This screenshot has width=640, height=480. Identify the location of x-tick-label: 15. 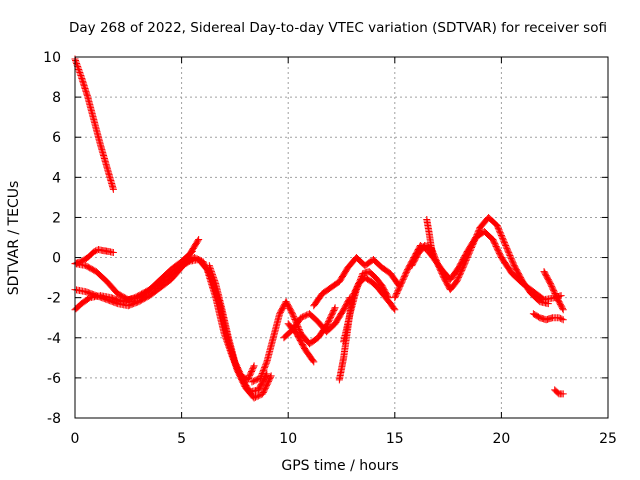
(395, 439).